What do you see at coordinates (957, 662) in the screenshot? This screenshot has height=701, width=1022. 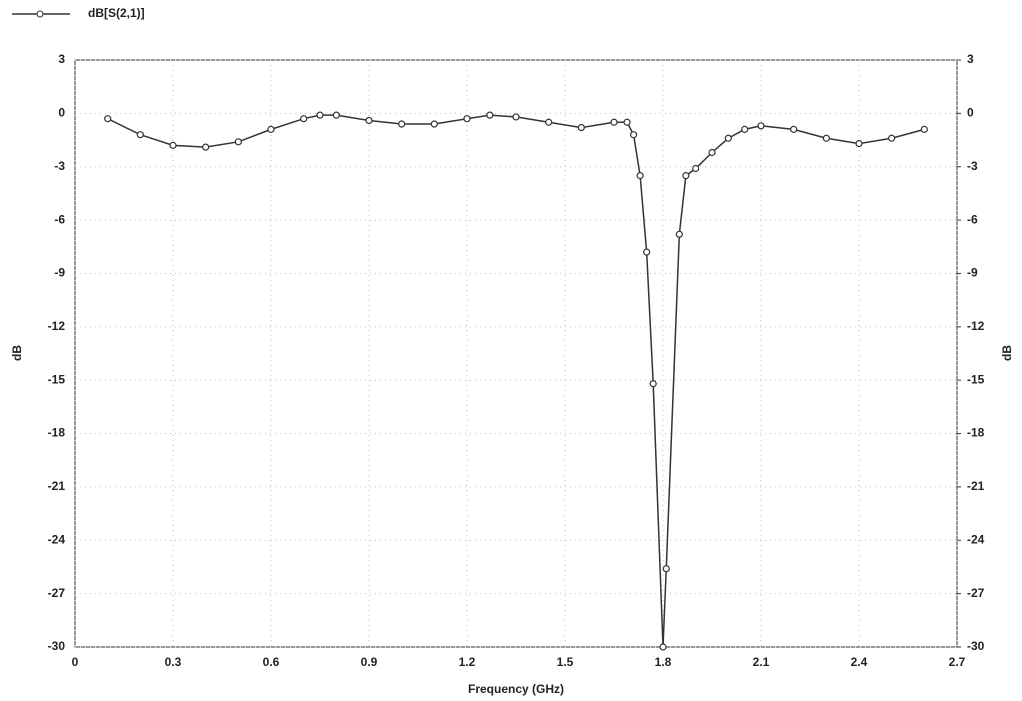 I see `x-tick-label: 2.7` at bounding box center [957, 662].